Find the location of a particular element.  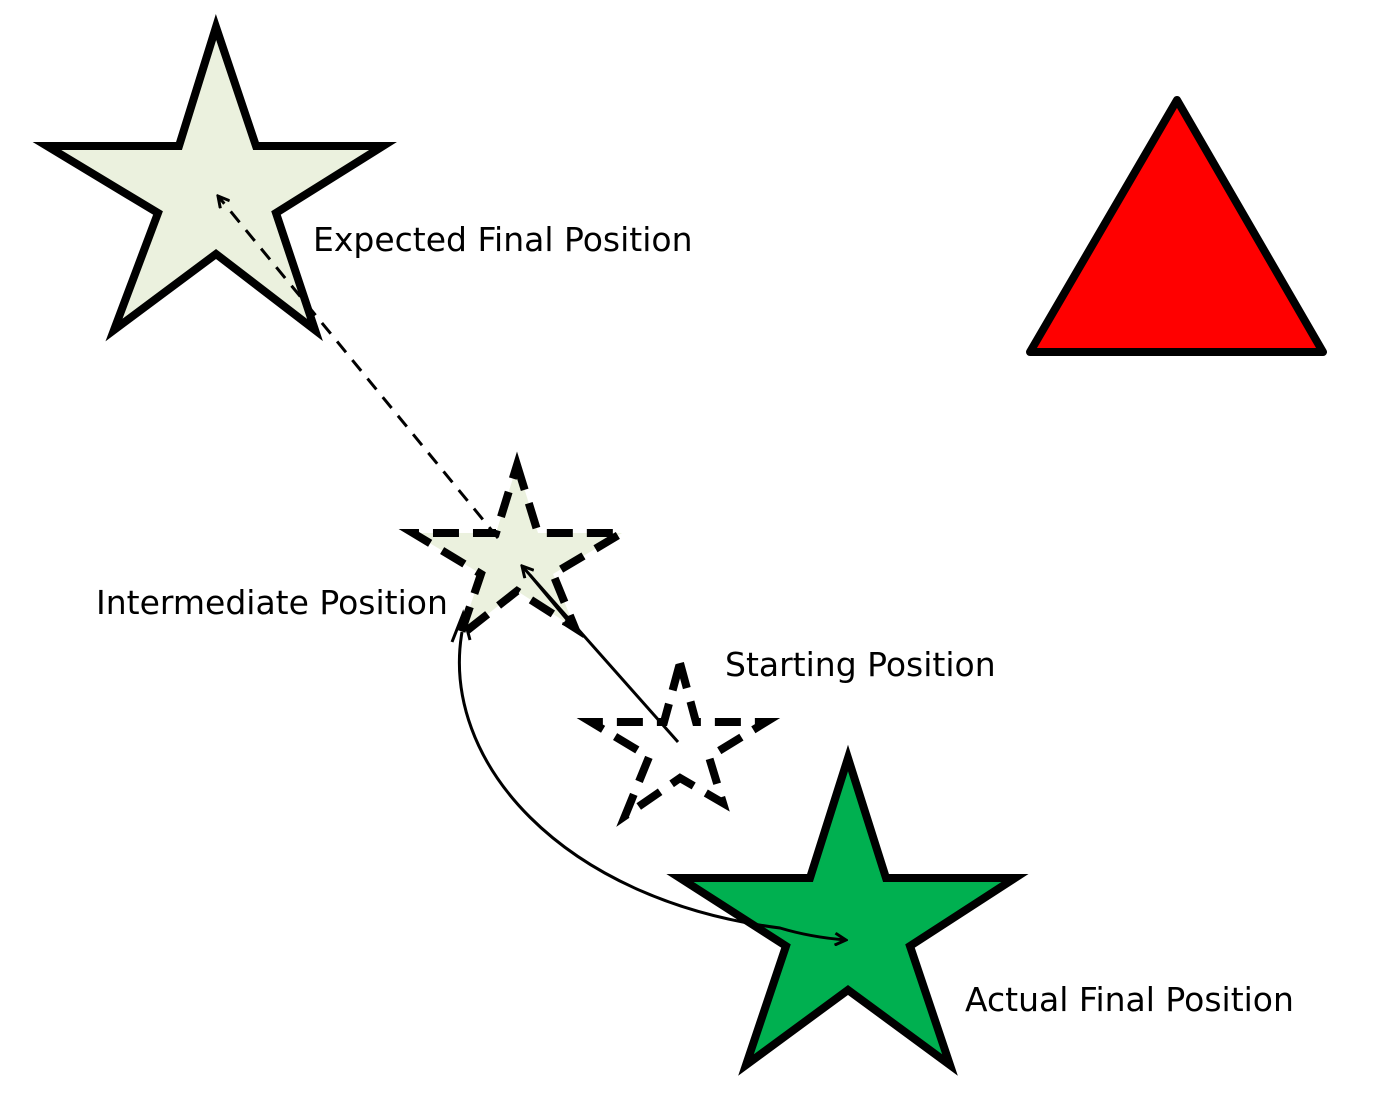

curved-trajectory-arrow is located at coordinates (651, 785).